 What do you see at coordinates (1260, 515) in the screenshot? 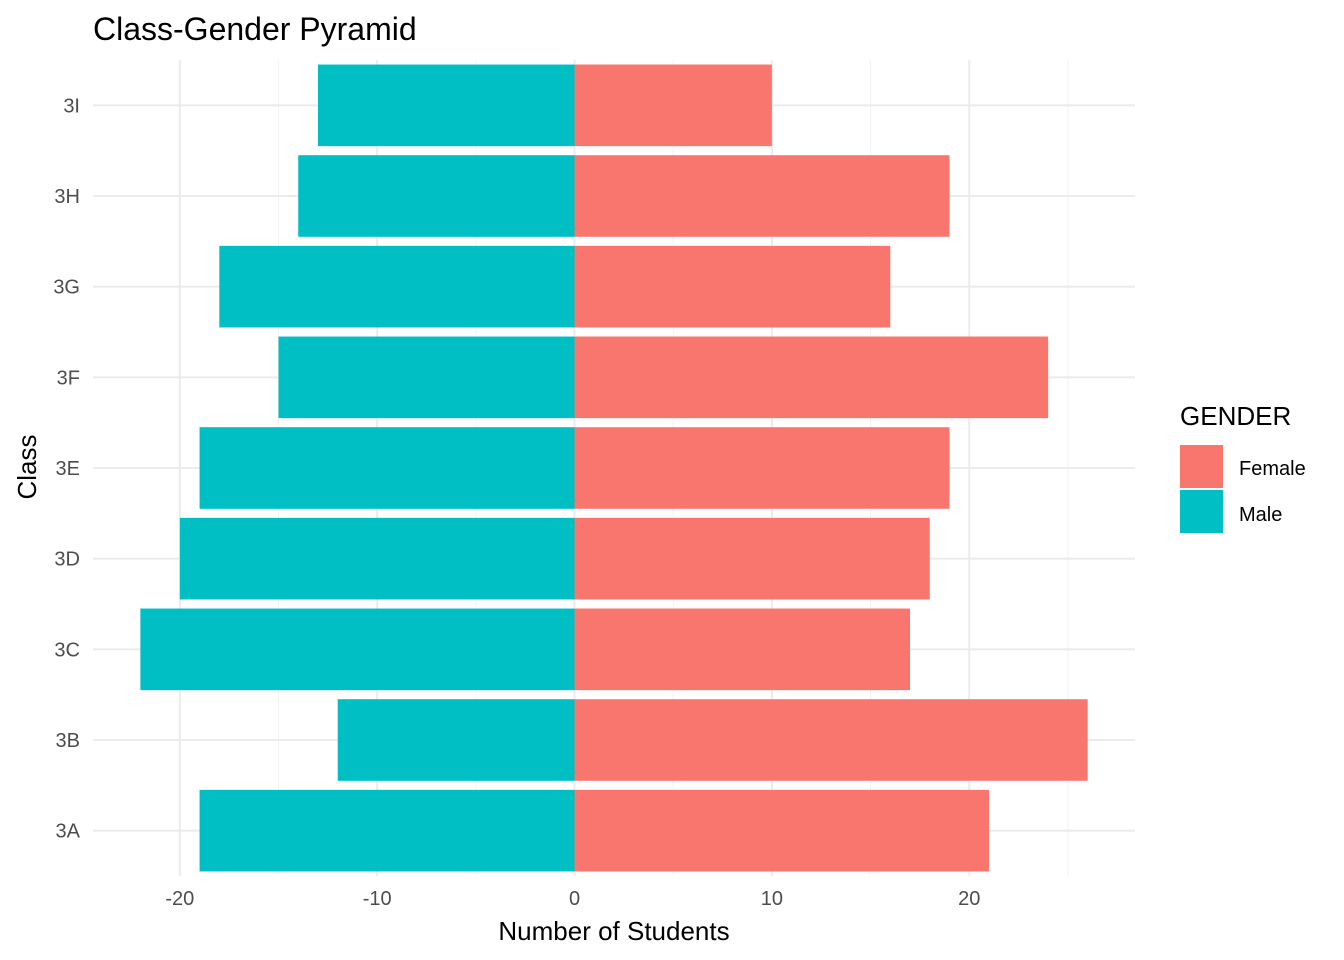
I see `legend-label-male: Male` at bounding box center [1260, 515].